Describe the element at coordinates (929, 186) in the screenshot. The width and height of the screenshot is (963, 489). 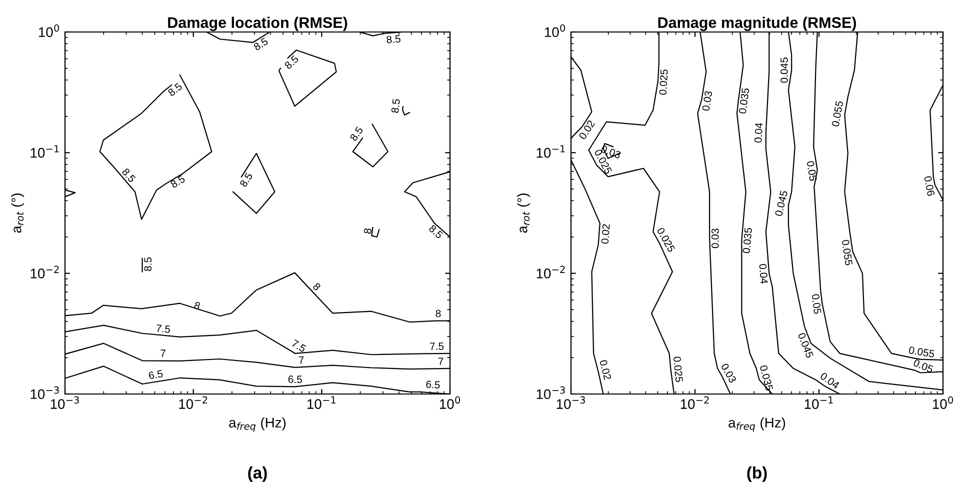
I see `annotation: 0.06` at that location.